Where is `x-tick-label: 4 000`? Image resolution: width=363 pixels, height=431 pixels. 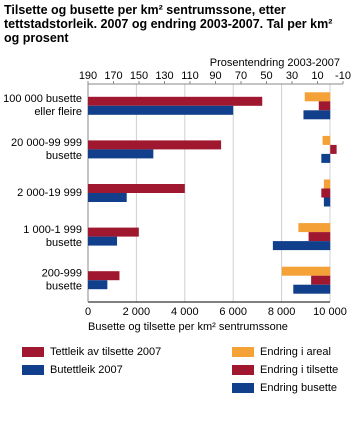
x-tick-label: 4 000 is located at coordinates (185, 312).